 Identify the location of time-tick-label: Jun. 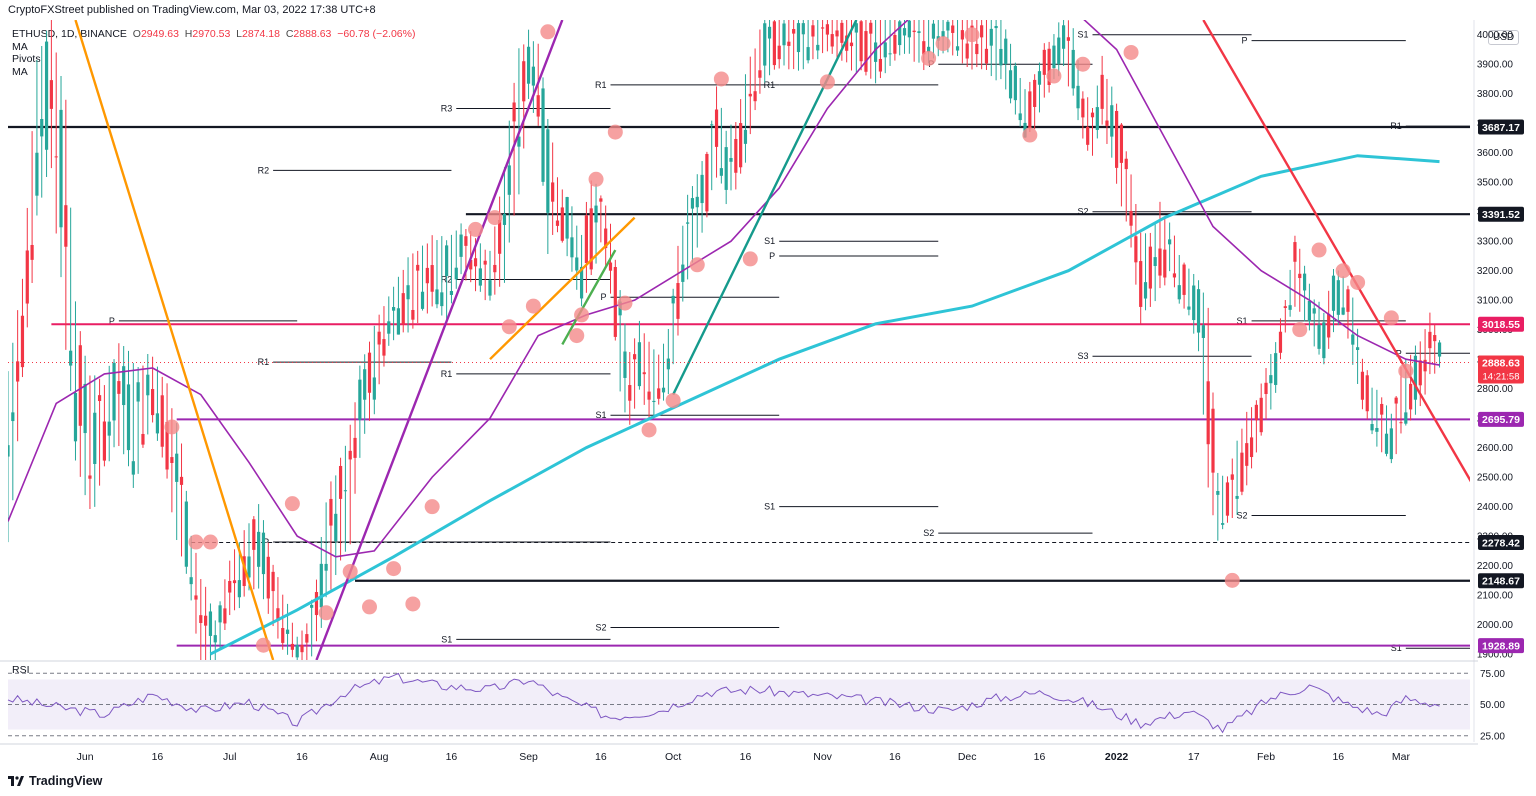
(85, 757).